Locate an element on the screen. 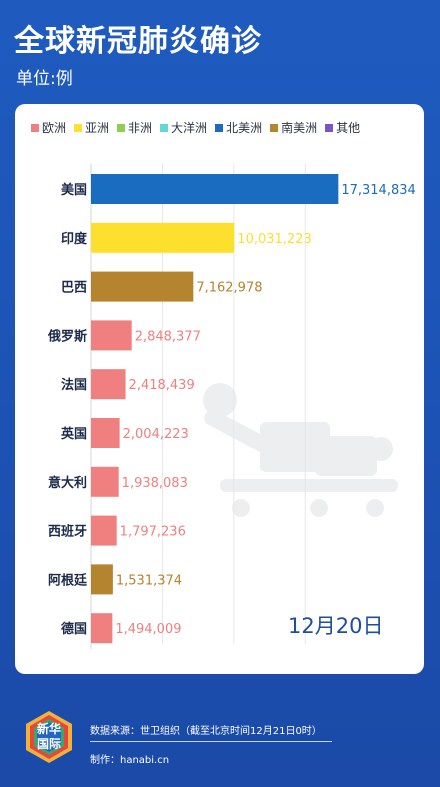 The width and height of the screenshot is (440, 787). legend-item: 亚洲 is located at coordinates (91, 127).